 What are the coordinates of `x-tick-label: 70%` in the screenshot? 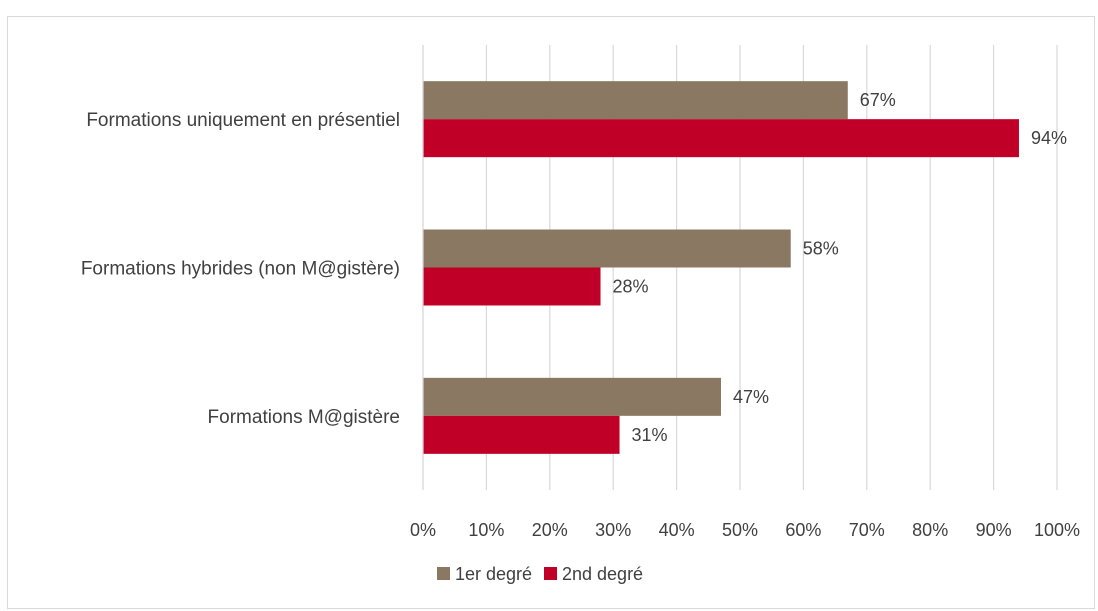 It's located at (867, 530).